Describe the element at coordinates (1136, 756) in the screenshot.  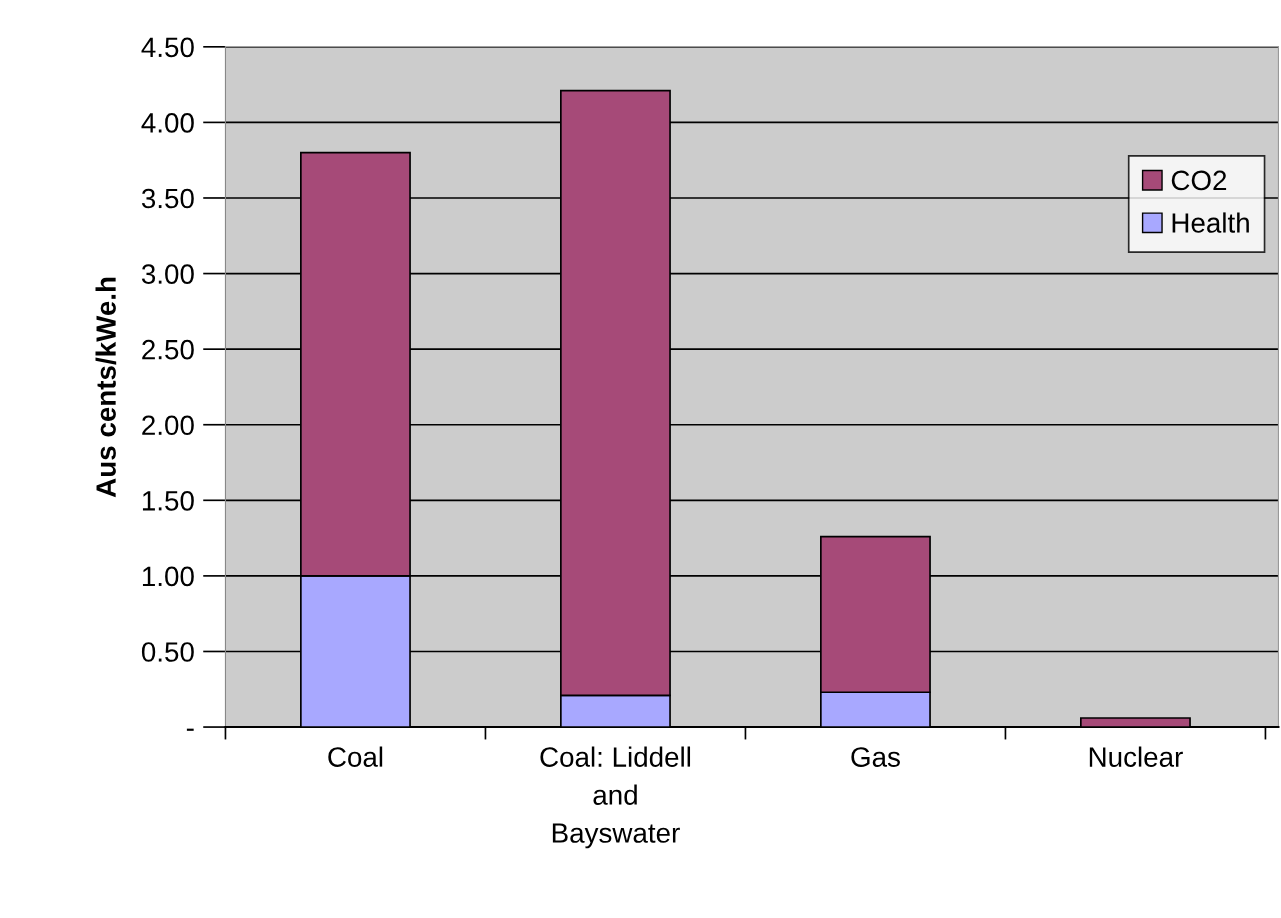
I see `x-tick-label: Nuclear` at that location.